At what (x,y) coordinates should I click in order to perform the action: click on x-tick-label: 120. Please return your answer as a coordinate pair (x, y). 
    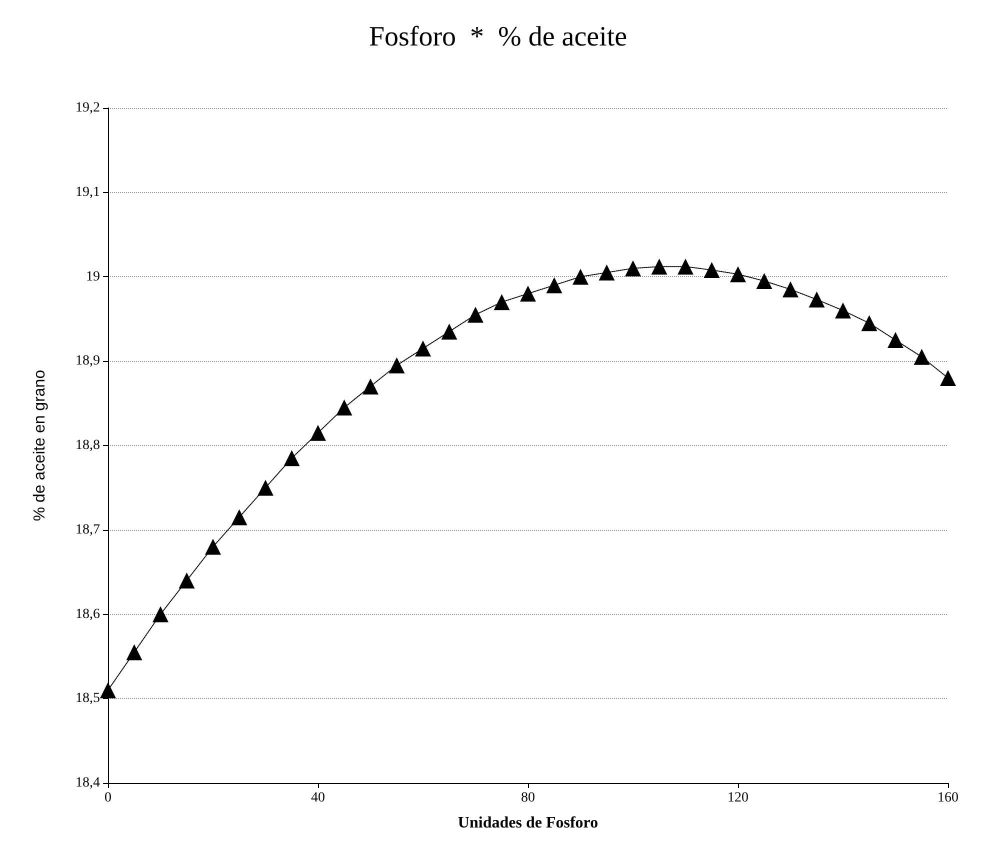
    Looking at the image, I should click on (738, 798).